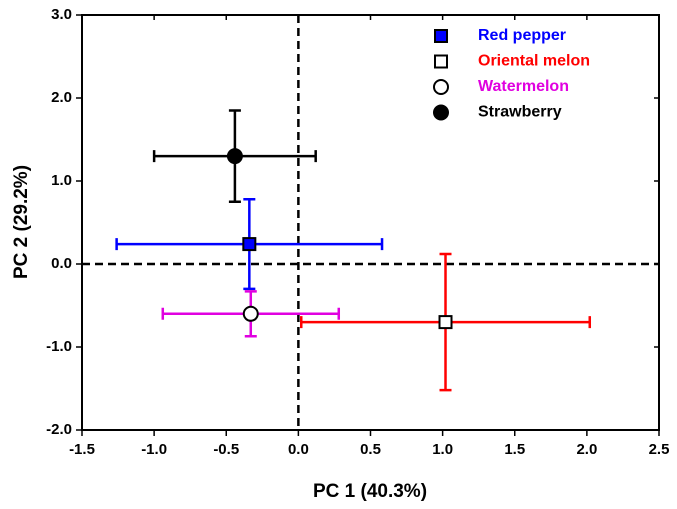 This screenshot has height=509, width=677. I want to click on y-tick-label: 0.0, so click(61, 263).